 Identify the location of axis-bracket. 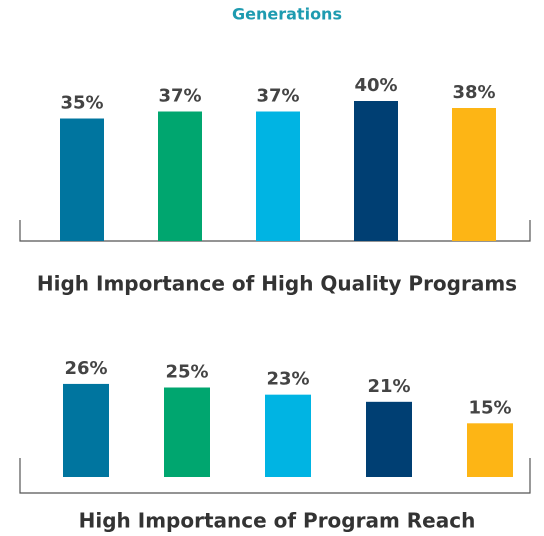
(275, 476).